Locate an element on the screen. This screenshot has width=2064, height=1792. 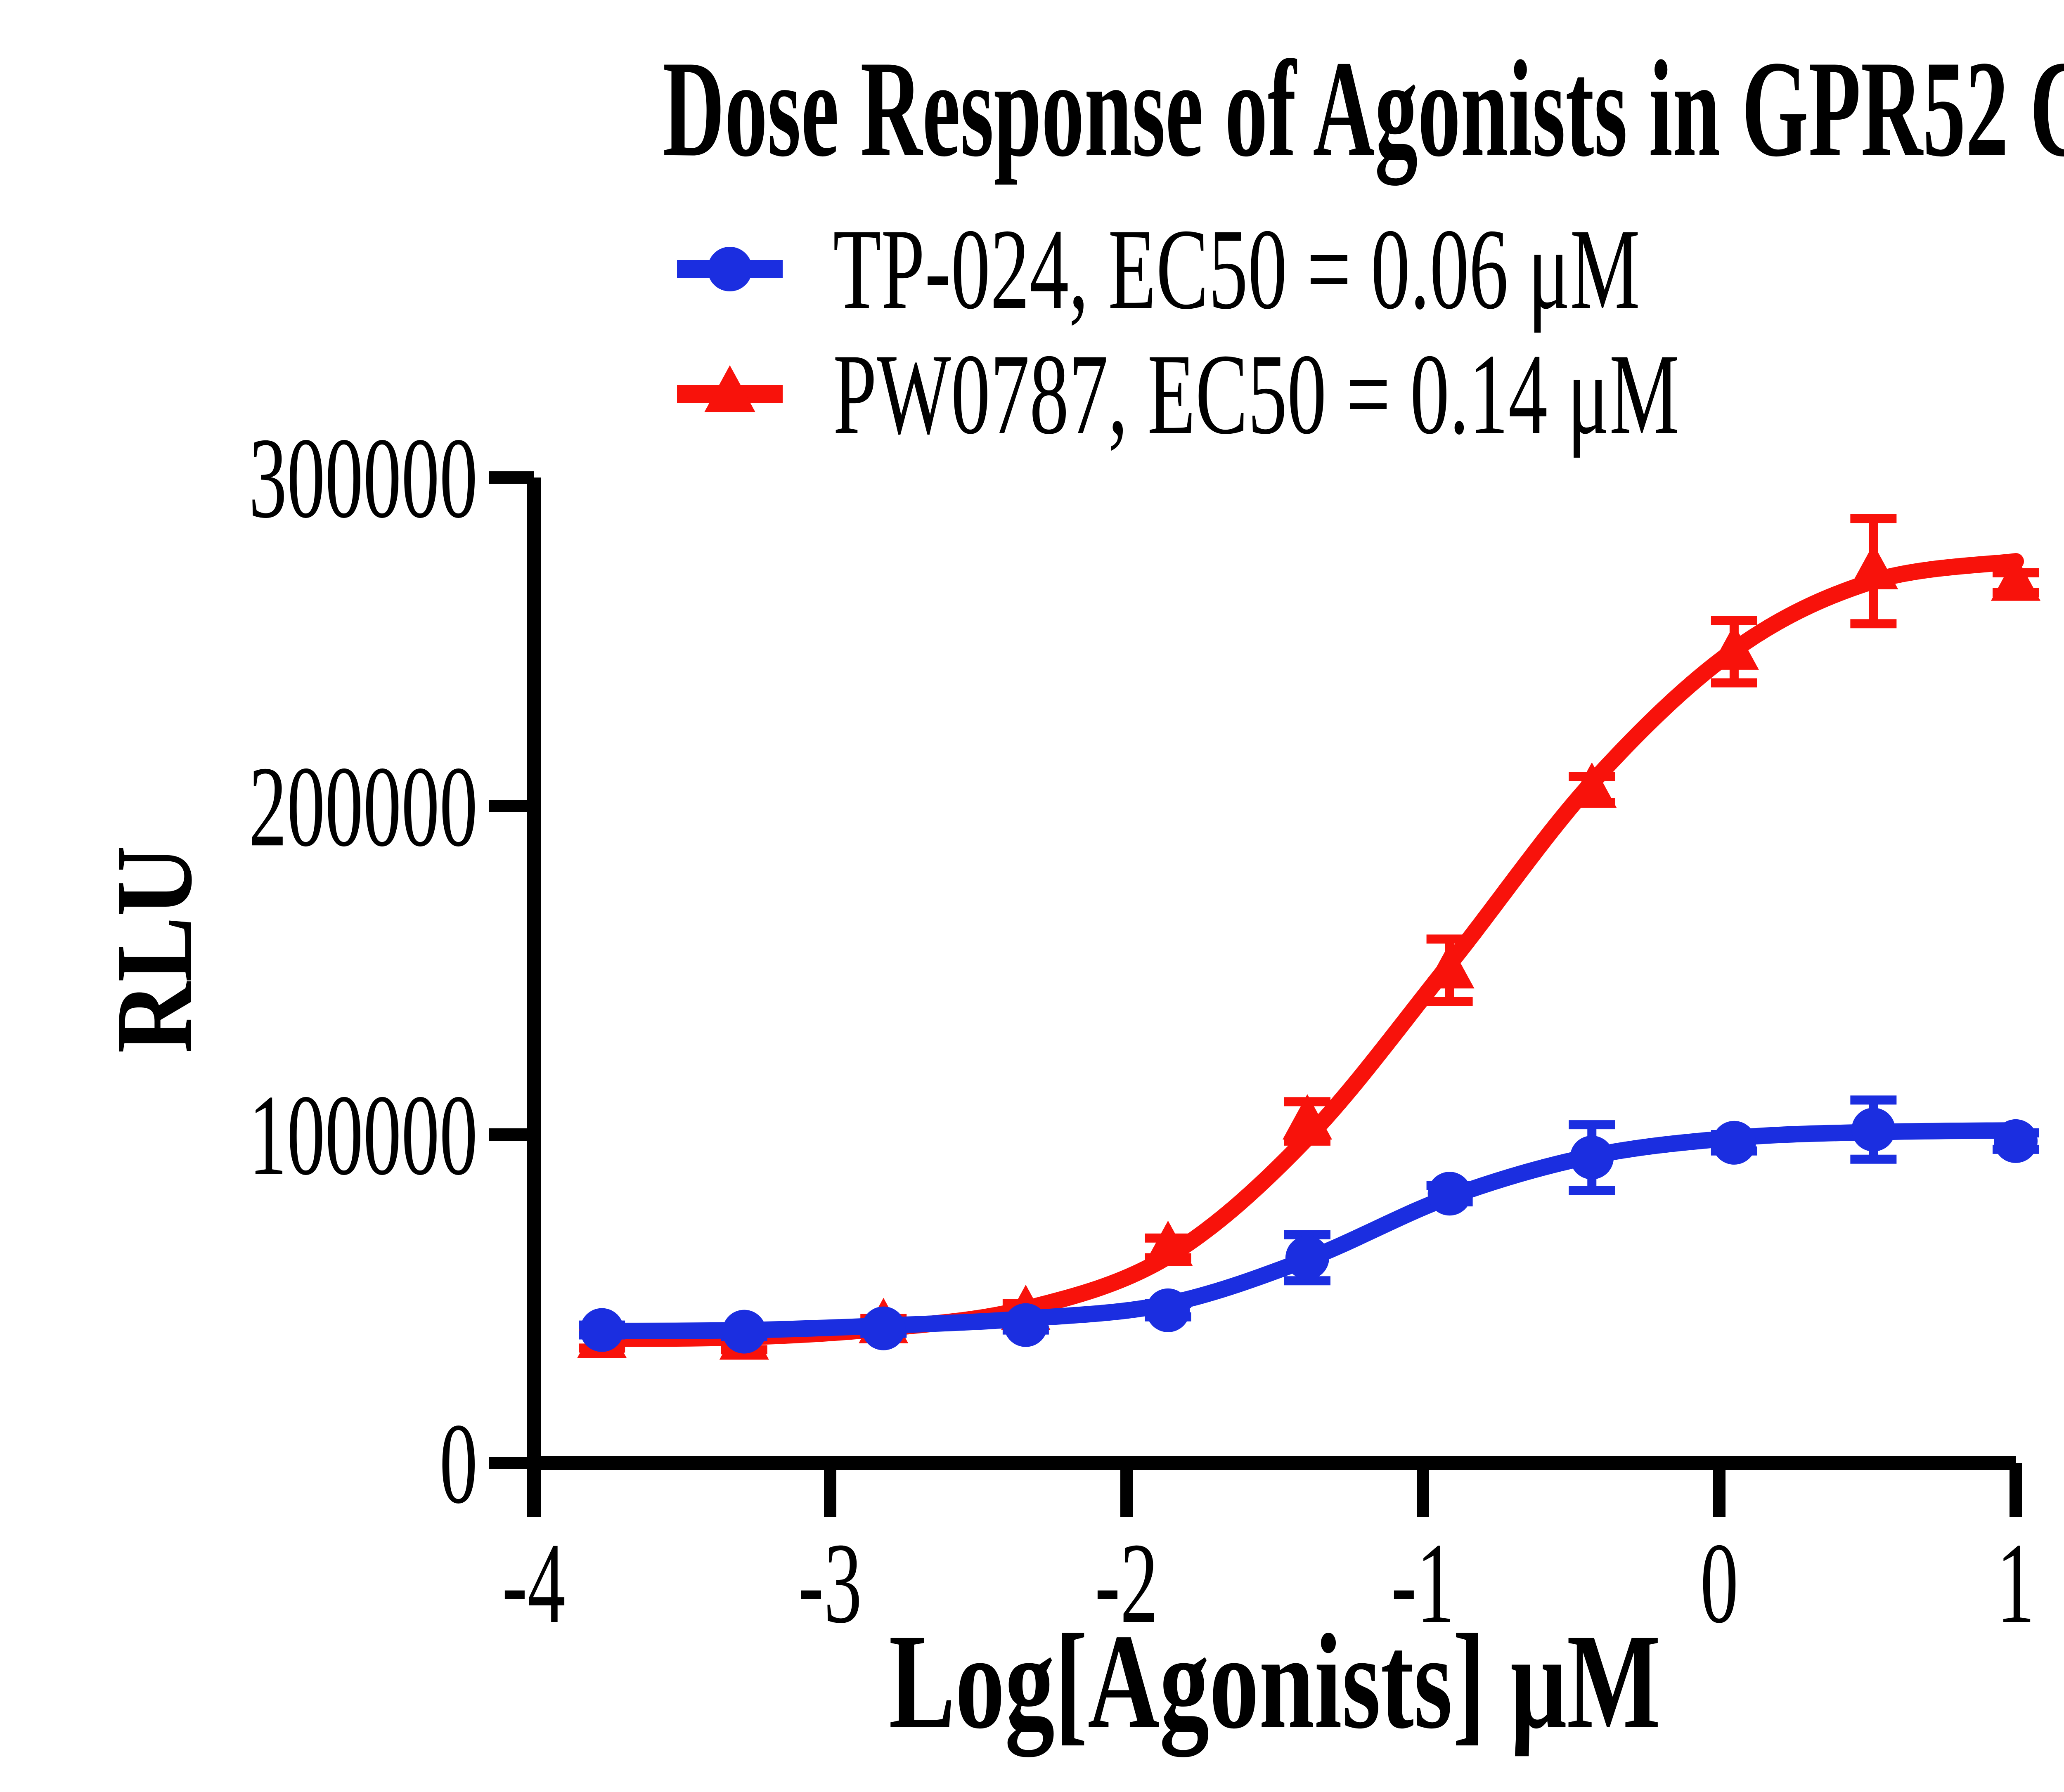
y-tick-label-group: 300000 is located at coordinates (363, 478).